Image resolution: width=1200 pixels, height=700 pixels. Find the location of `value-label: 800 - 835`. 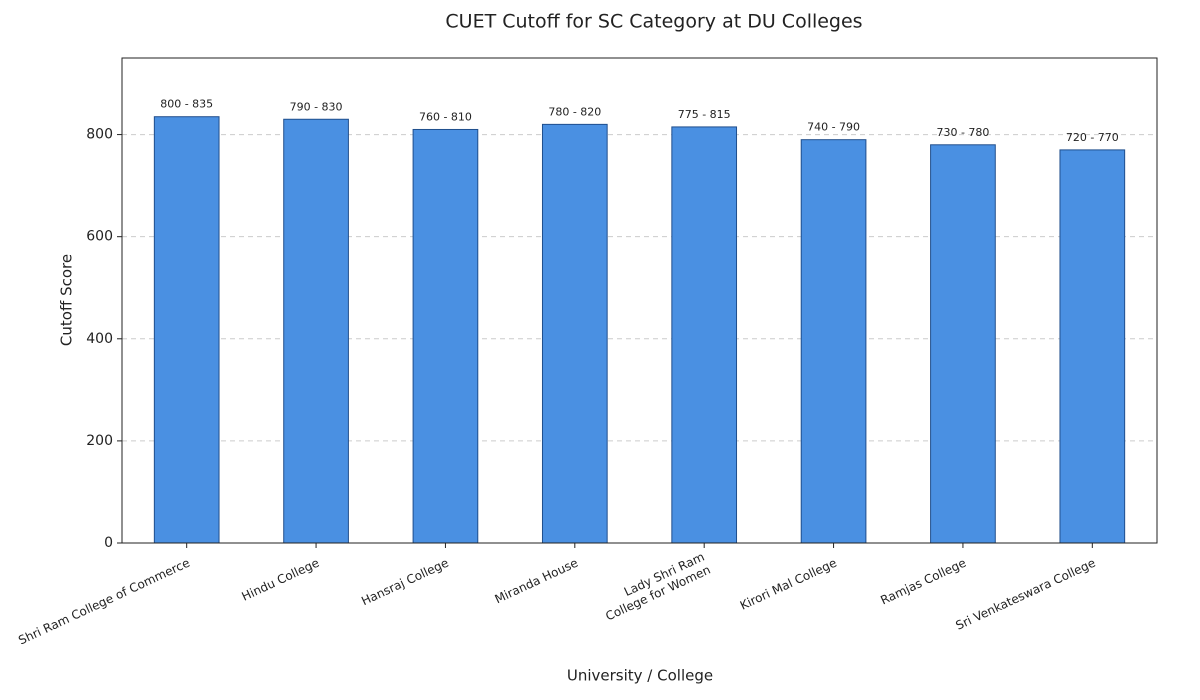

value-label: 800 - 835 is located at coordinates (186, 104).